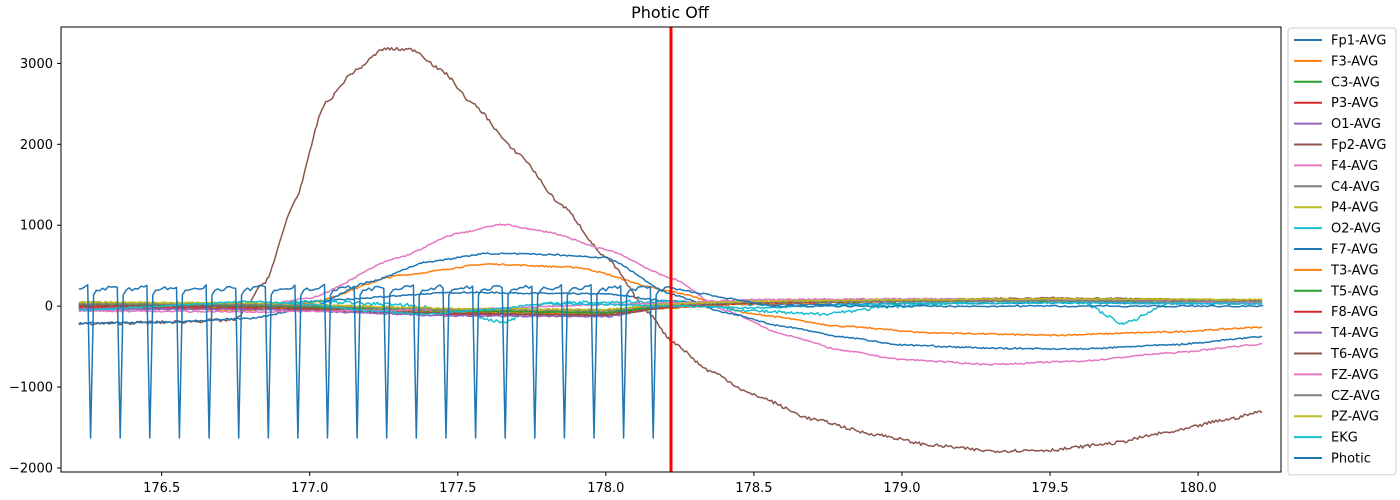 Image resolution: width=1400 pixels, height=500 pixels. I want to click on legend-item: Photic, so click(1332, 459).